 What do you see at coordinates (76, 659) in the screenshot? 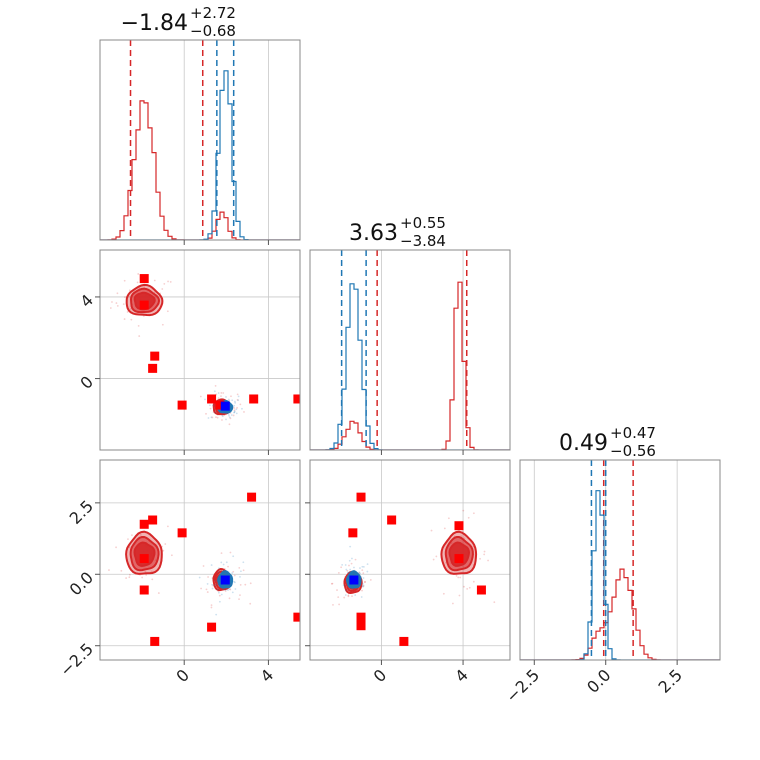
I see `y-tick-label: −2.5` at bounding box center [76, 659].